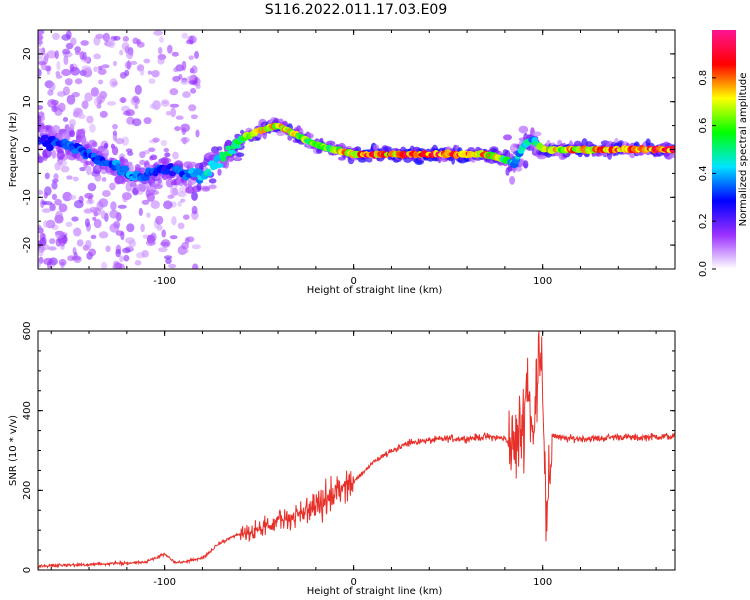  What do you see at coordinates (13, 150) in the screenshot?
I see `spectrogram-y-axis-label: Frequency (Hz)` at bounding box center [13, 150].